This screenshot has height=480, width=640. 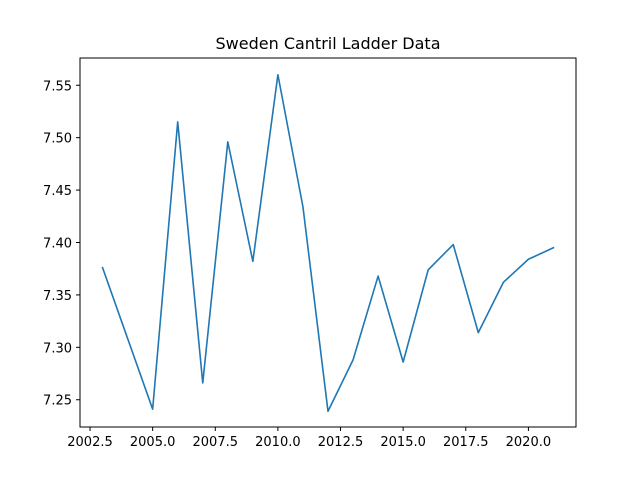 What do you see at coordinates (466, 442) in the screenshot?
I see `x-tick-label: 2017.5` at bounding box center [466, 442].